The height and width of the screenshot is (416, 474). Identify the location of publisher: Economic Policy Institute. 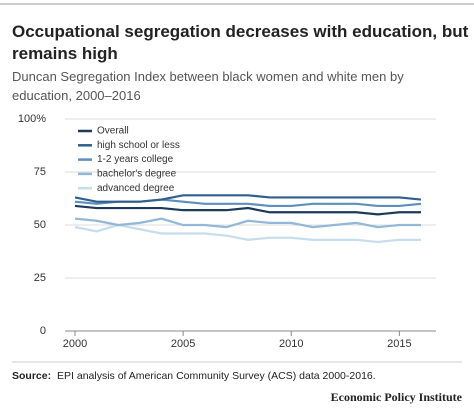
(397, 397).